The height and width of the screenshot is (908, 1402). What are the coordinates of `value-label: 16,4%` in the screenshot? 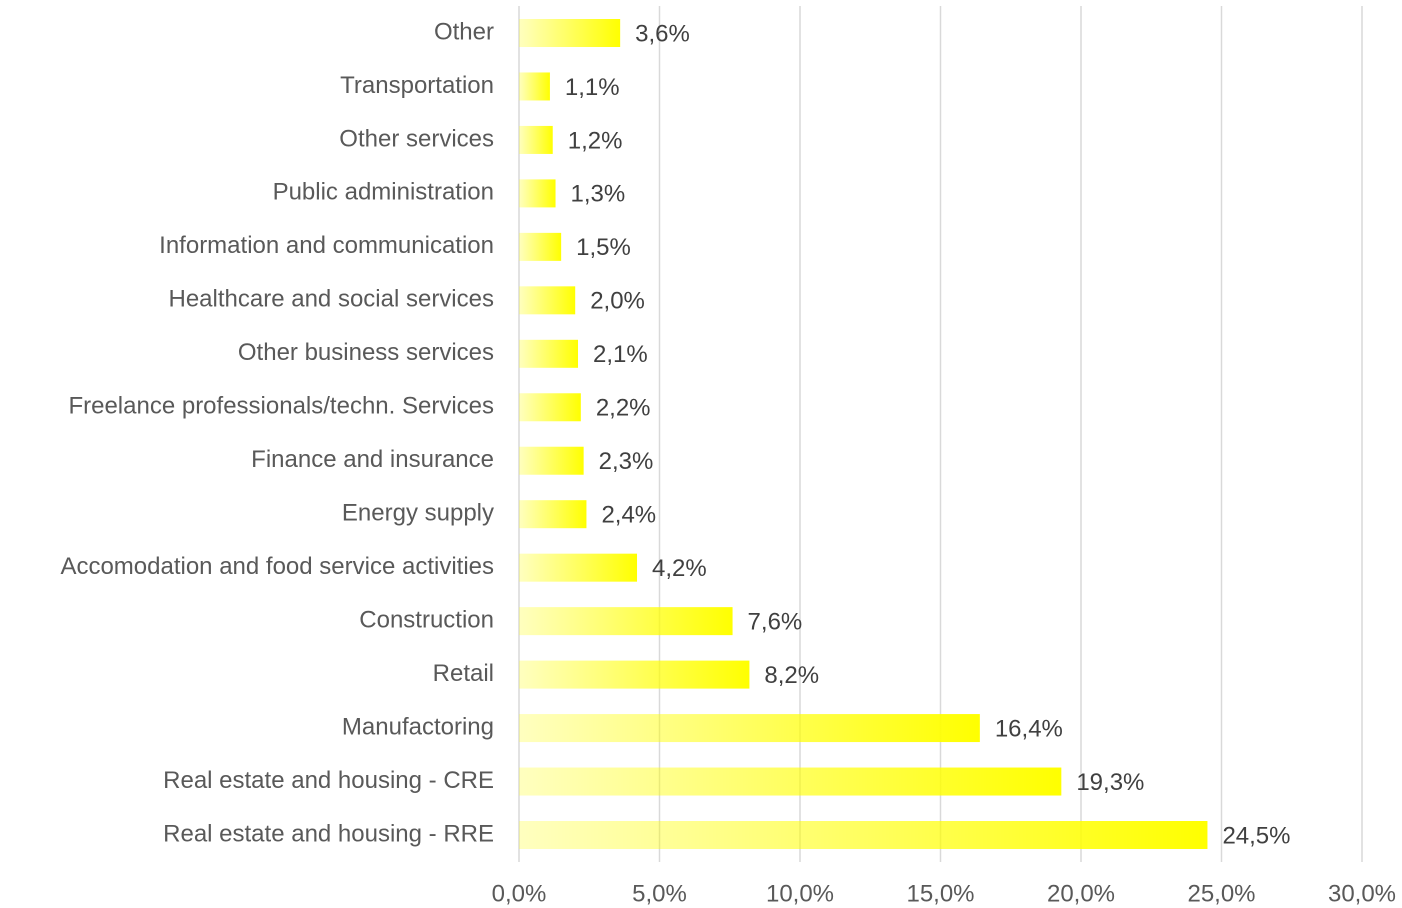 It's located at (1029, 728).